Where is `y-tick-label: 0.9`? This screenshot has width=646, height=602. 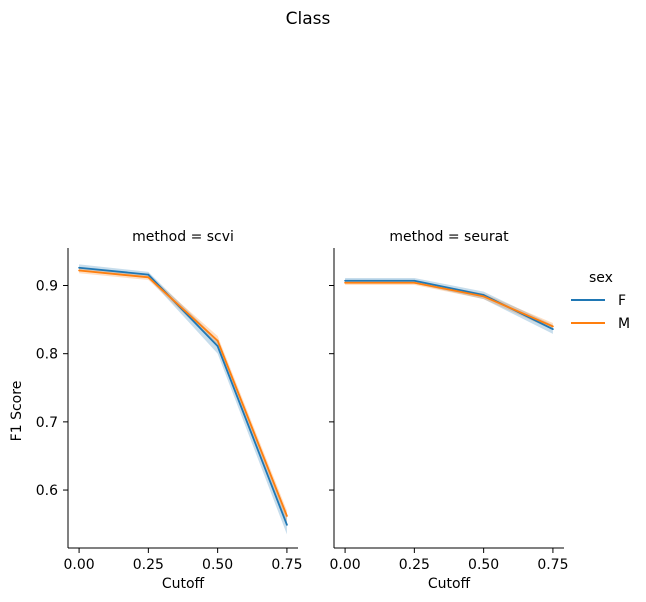 y-tick-label: 0.9 is located at coordinates (47, 287).